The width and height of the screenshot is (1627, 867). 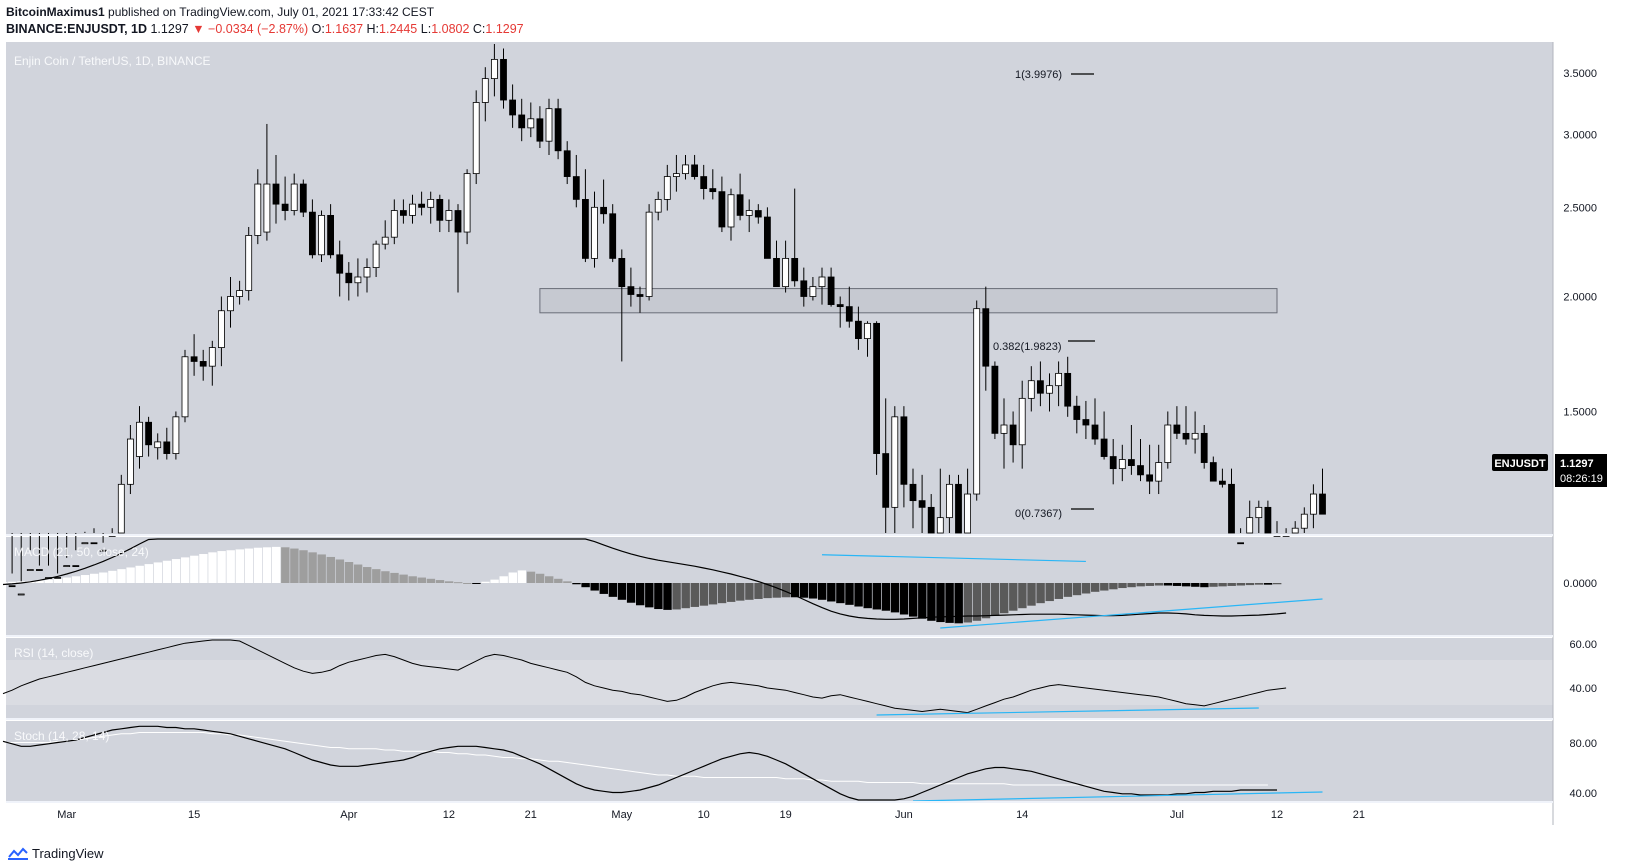 I want to click on tradingview-logo-icon, so click(x=18, y=853).